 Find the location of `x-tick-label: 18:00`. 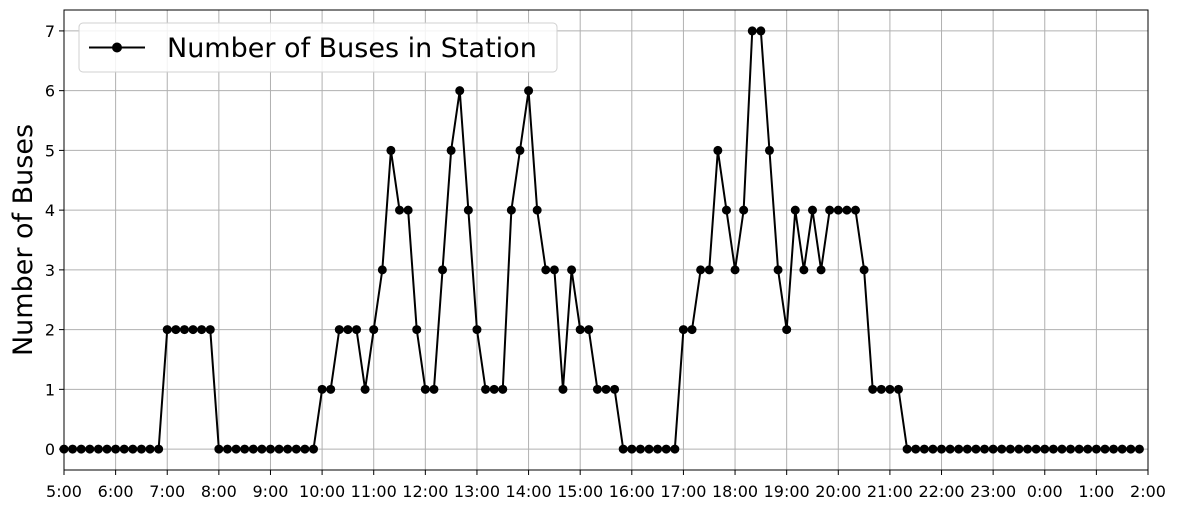

x-tick-label: 18:00 is located at coordinates (735, 491).